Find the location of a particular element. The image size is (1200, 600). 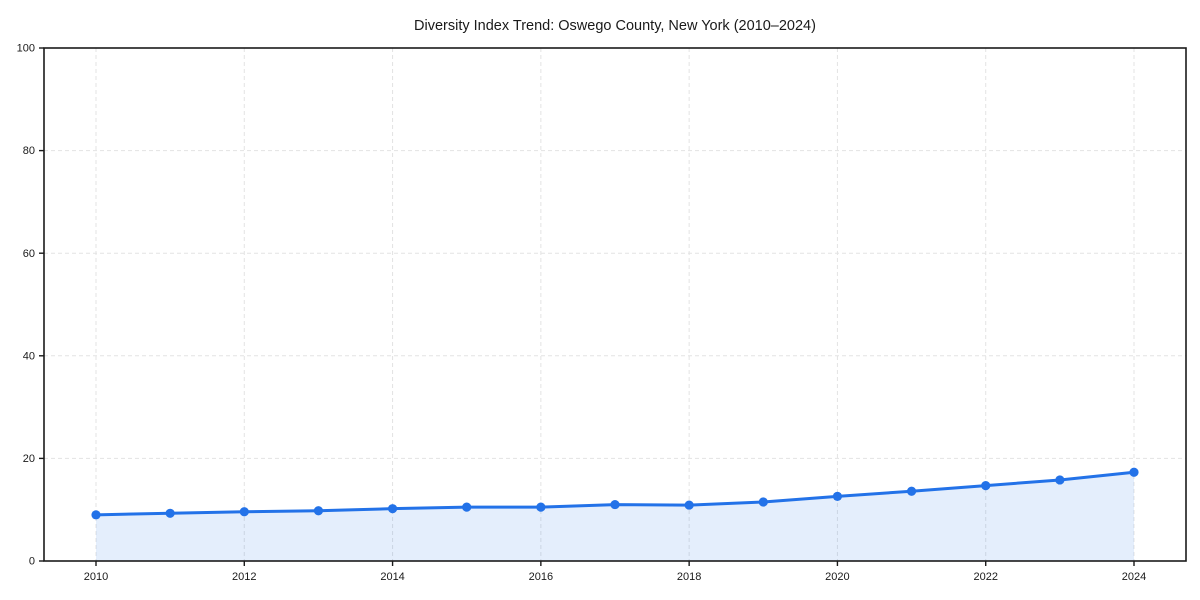

data-point-2015 is located at coordinates (467, 507).